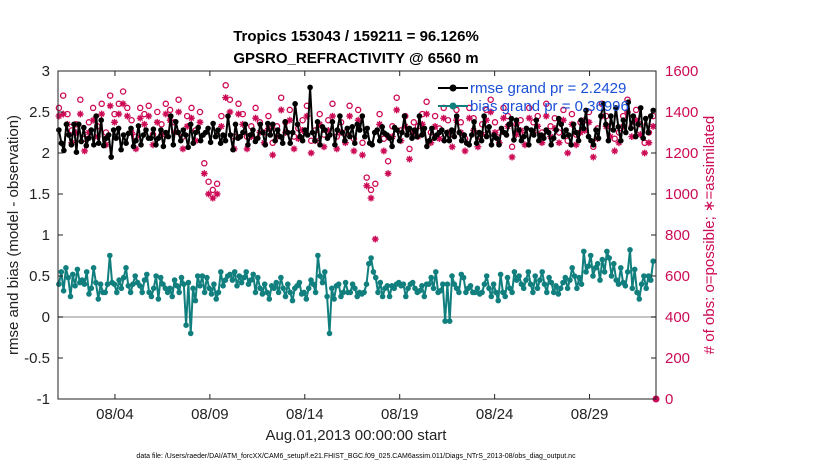 The height and width of the screenshot is (470, 830). What do you see at coordinates (39, 194) in the screenshot?
I see `left-tick-label: 1.5` at bounding box center [39, 194].